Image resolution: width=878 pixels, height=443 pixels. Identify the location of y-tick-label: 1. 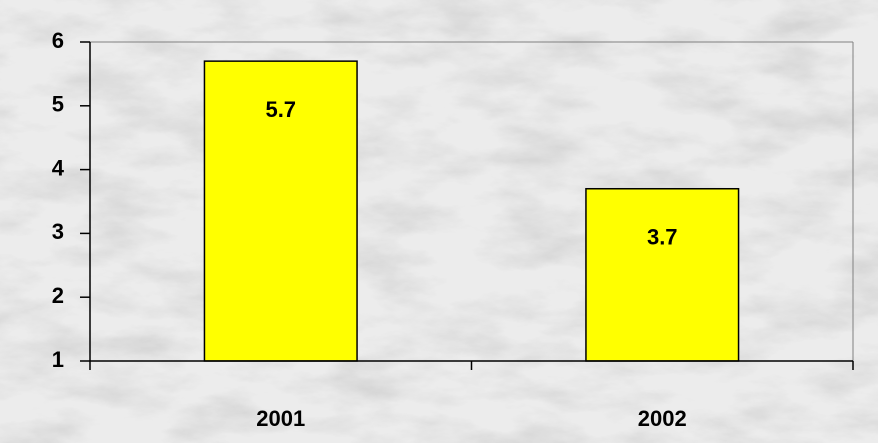
(58, 359).